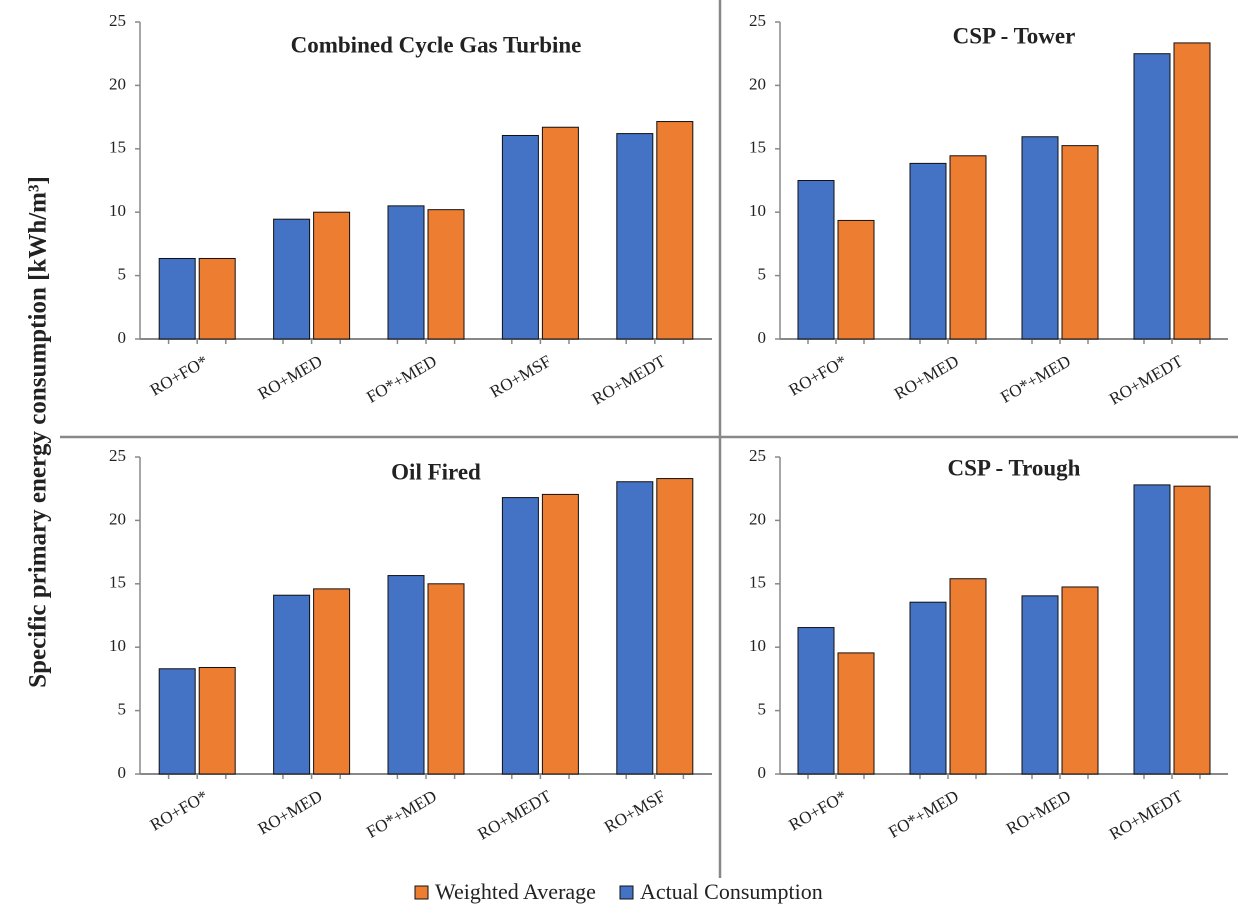 The image size is (1238, 915). Describe the element at coordinates (1014, 467) in the screenshot. I see `chart-title: CSP - Trough` at that location.